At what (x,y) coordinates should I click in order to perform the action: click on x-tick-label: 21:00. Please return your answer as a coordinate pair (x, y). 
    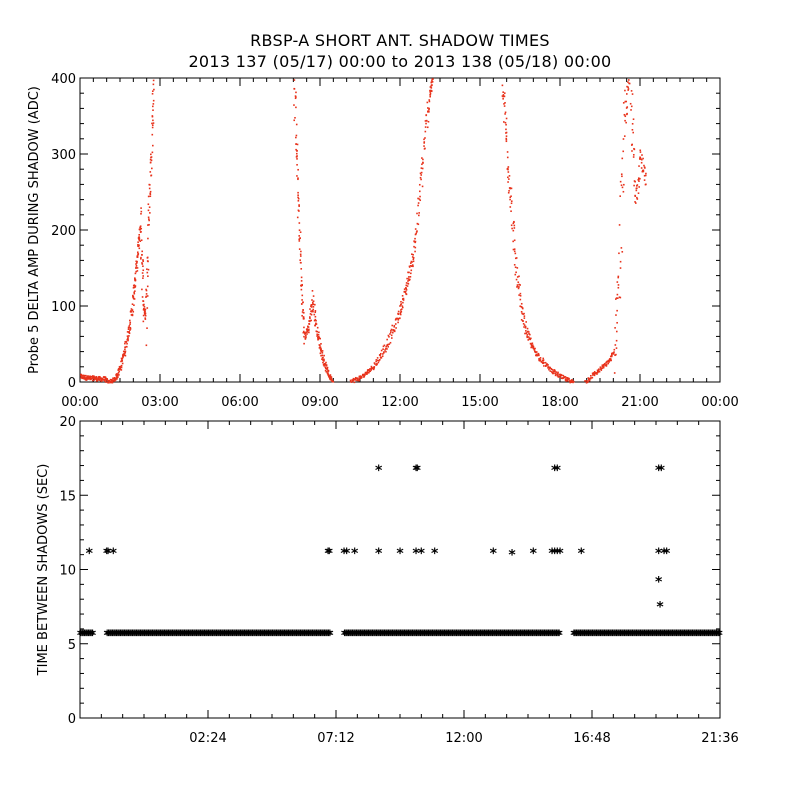
    Looking at the image, I should click on (639, 402).